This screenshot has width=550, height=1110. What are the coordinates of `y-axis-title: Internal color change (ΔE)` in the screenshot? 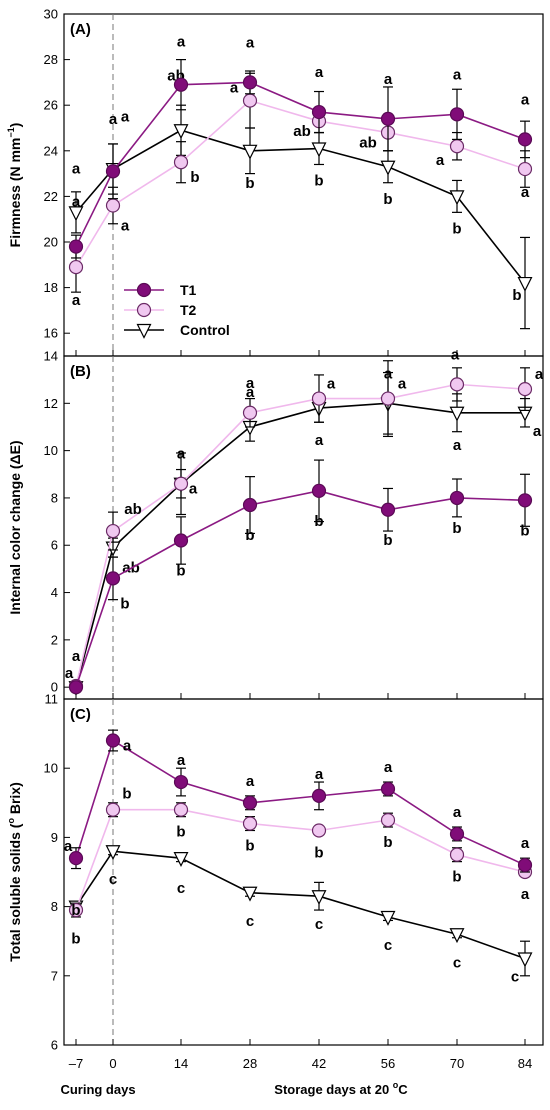 It's located at (15, 527).